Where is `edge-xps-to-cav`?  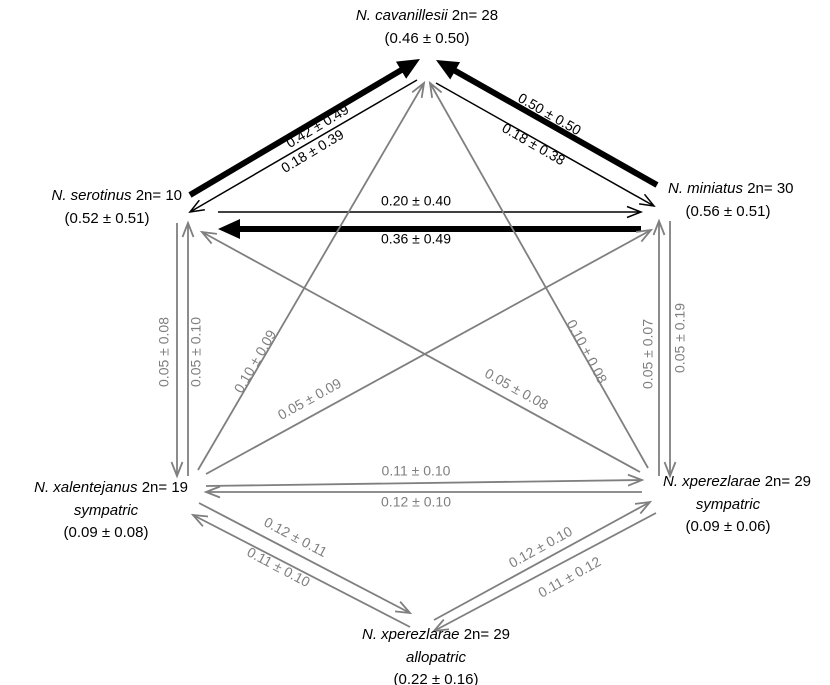
edge-xps-to-cav is located at coordinates (539, 275).